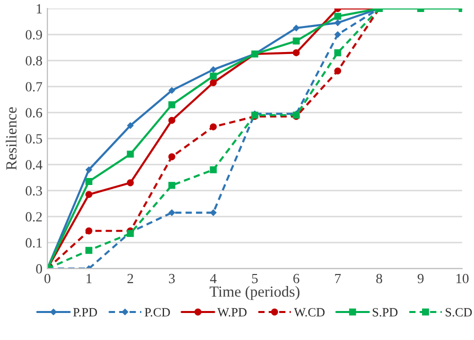 This screenshot has height=340, width=474. What do you see at coordinates (47, 279) in the screenshot?
I see `x-tick-label: 0` at bounding box center [47, 279].